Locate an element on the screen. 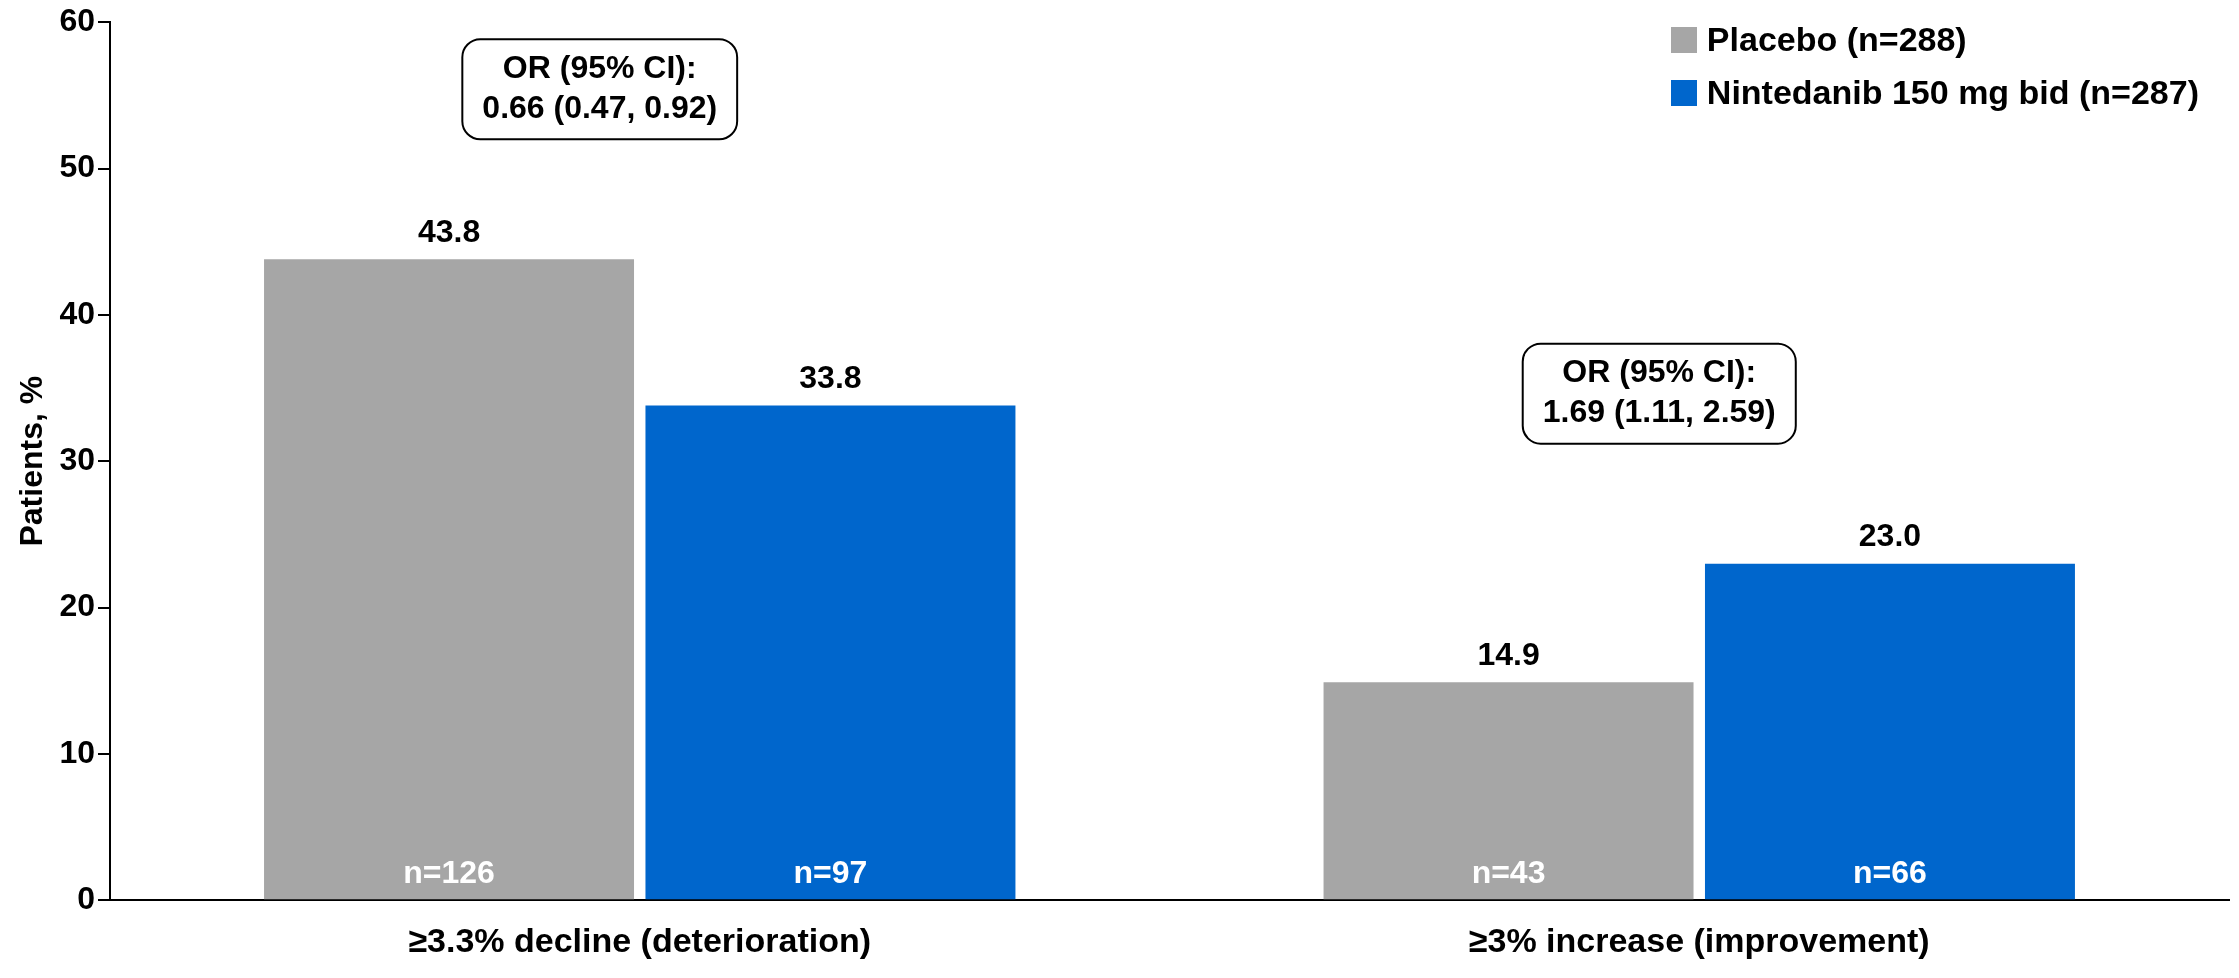  data-label: 33.8 is located at coordinates (830, 377).